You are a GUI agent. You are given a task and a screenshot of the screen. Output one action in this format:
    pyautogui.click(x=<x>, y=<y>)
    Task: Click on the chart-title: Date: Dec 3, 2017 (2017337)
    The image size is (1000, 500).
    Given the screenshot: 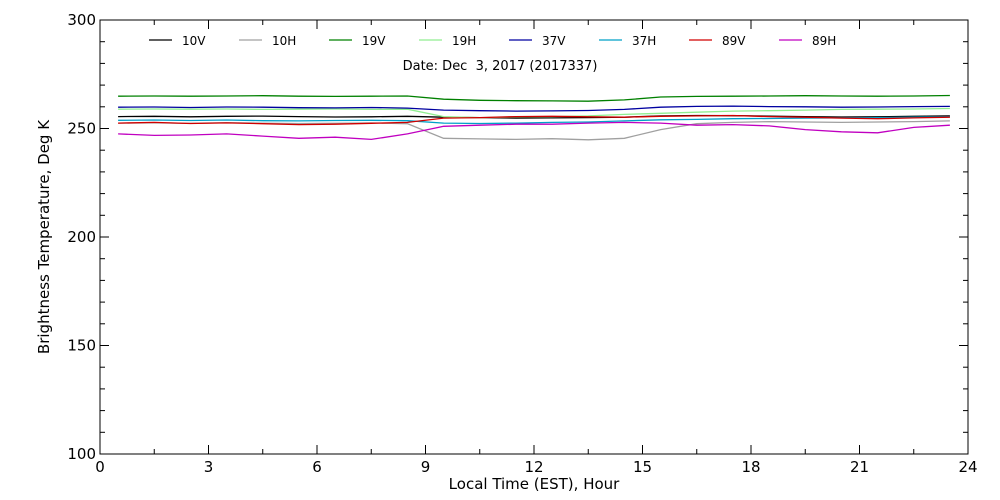 What is the action you would take?
    pyautogui.click(x=500, y=66)
    